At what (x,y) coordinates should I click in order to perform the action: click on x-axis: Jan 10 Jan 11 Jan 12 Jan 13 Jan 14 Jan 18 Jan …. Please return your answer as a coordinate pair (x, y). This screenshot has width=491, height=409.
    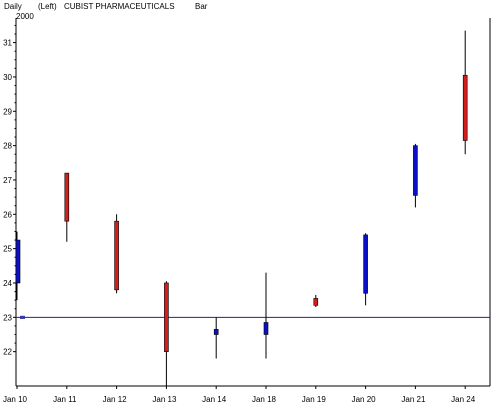
    Looking at the image, I should click on (239, 395).